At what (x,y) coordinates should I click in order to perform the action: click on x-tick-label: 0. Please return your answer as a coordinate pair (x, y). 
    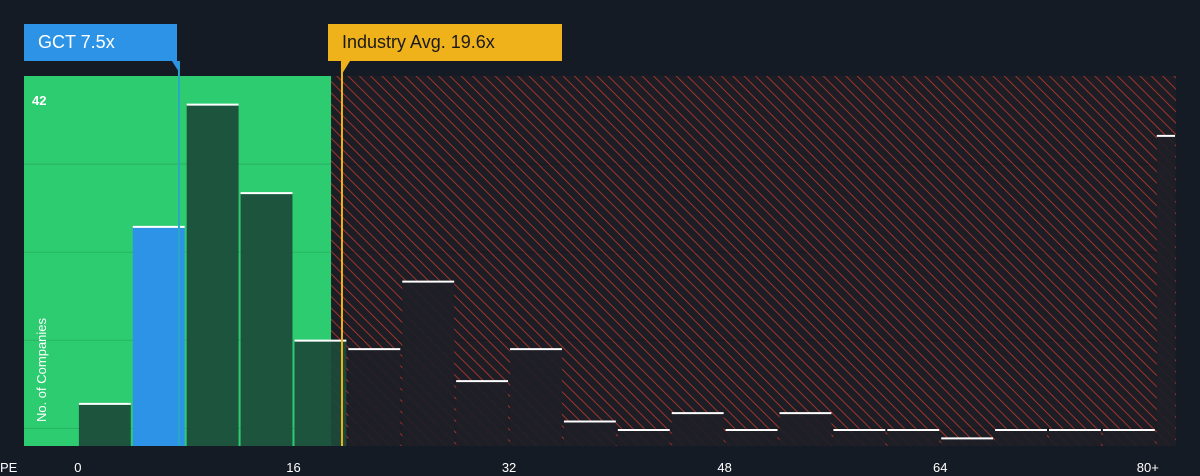
    Looking at the image, I should click on (77, 467).